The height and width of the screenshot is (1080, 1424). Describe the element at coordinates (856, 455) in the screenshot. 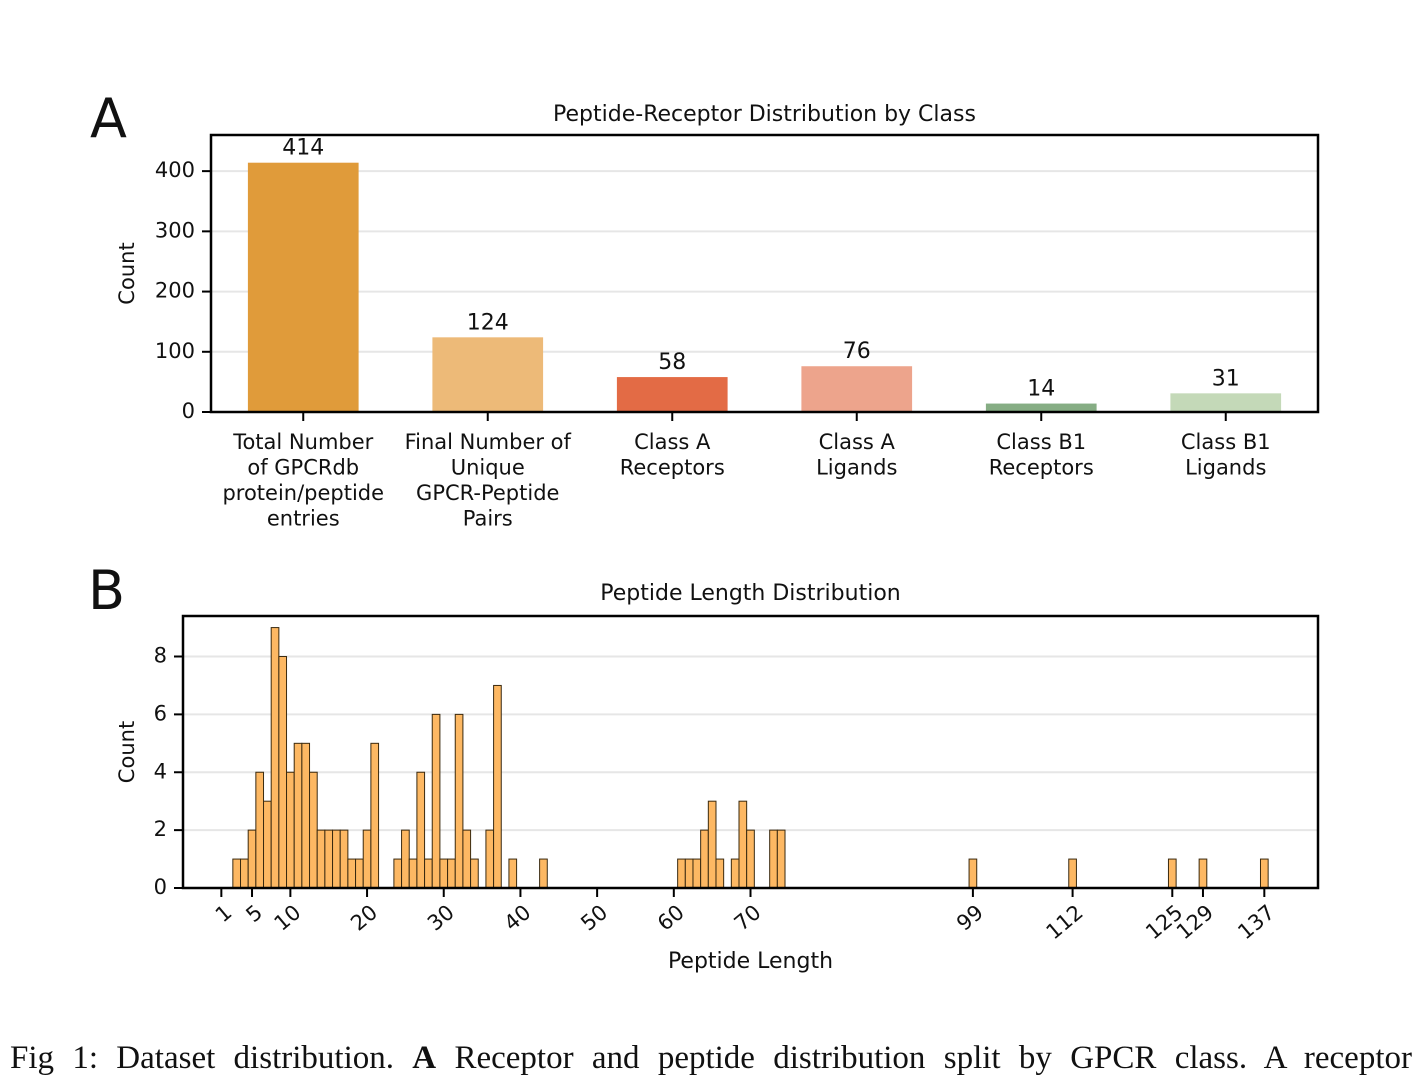

I see `x-tick-label: Class A Ligands` at that location.